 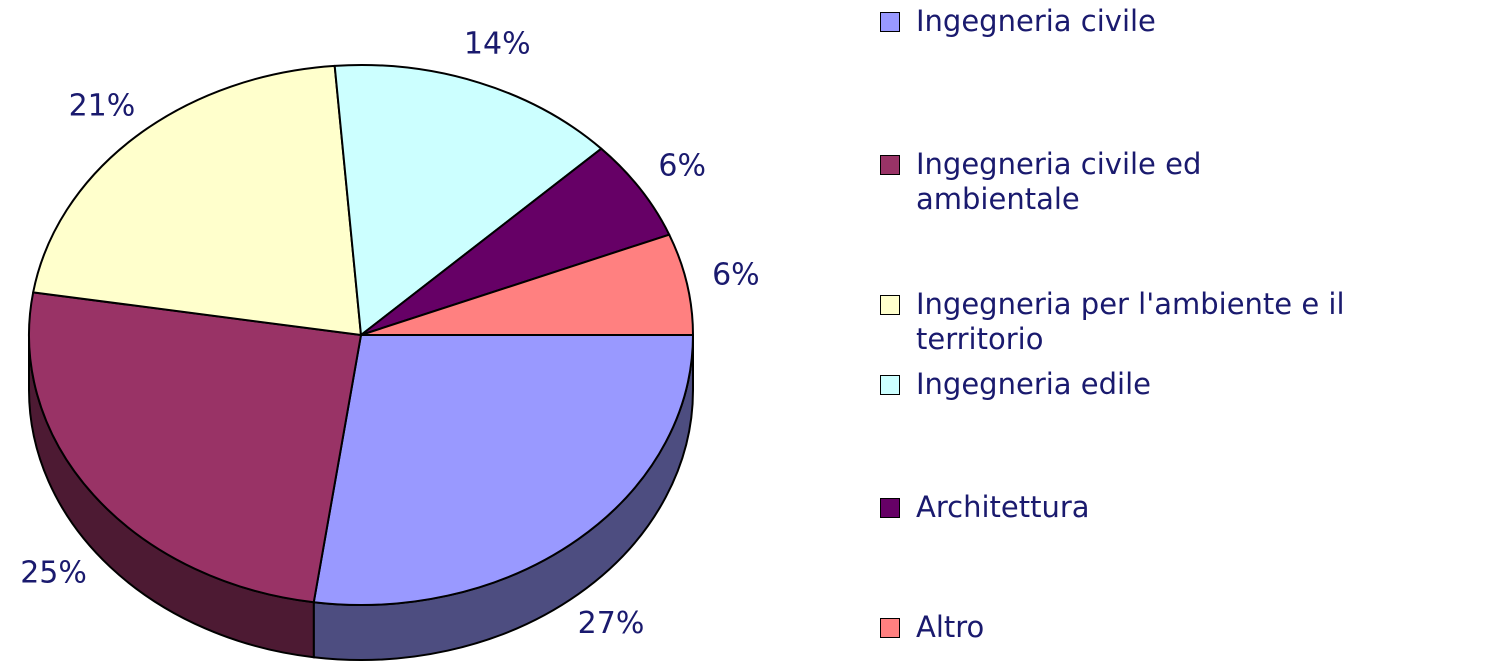 What do you see at coordinates (1033, 384) in the screenshot?
I see `legend-label: Ingegneria edile` at bounding box center [1033, 384].